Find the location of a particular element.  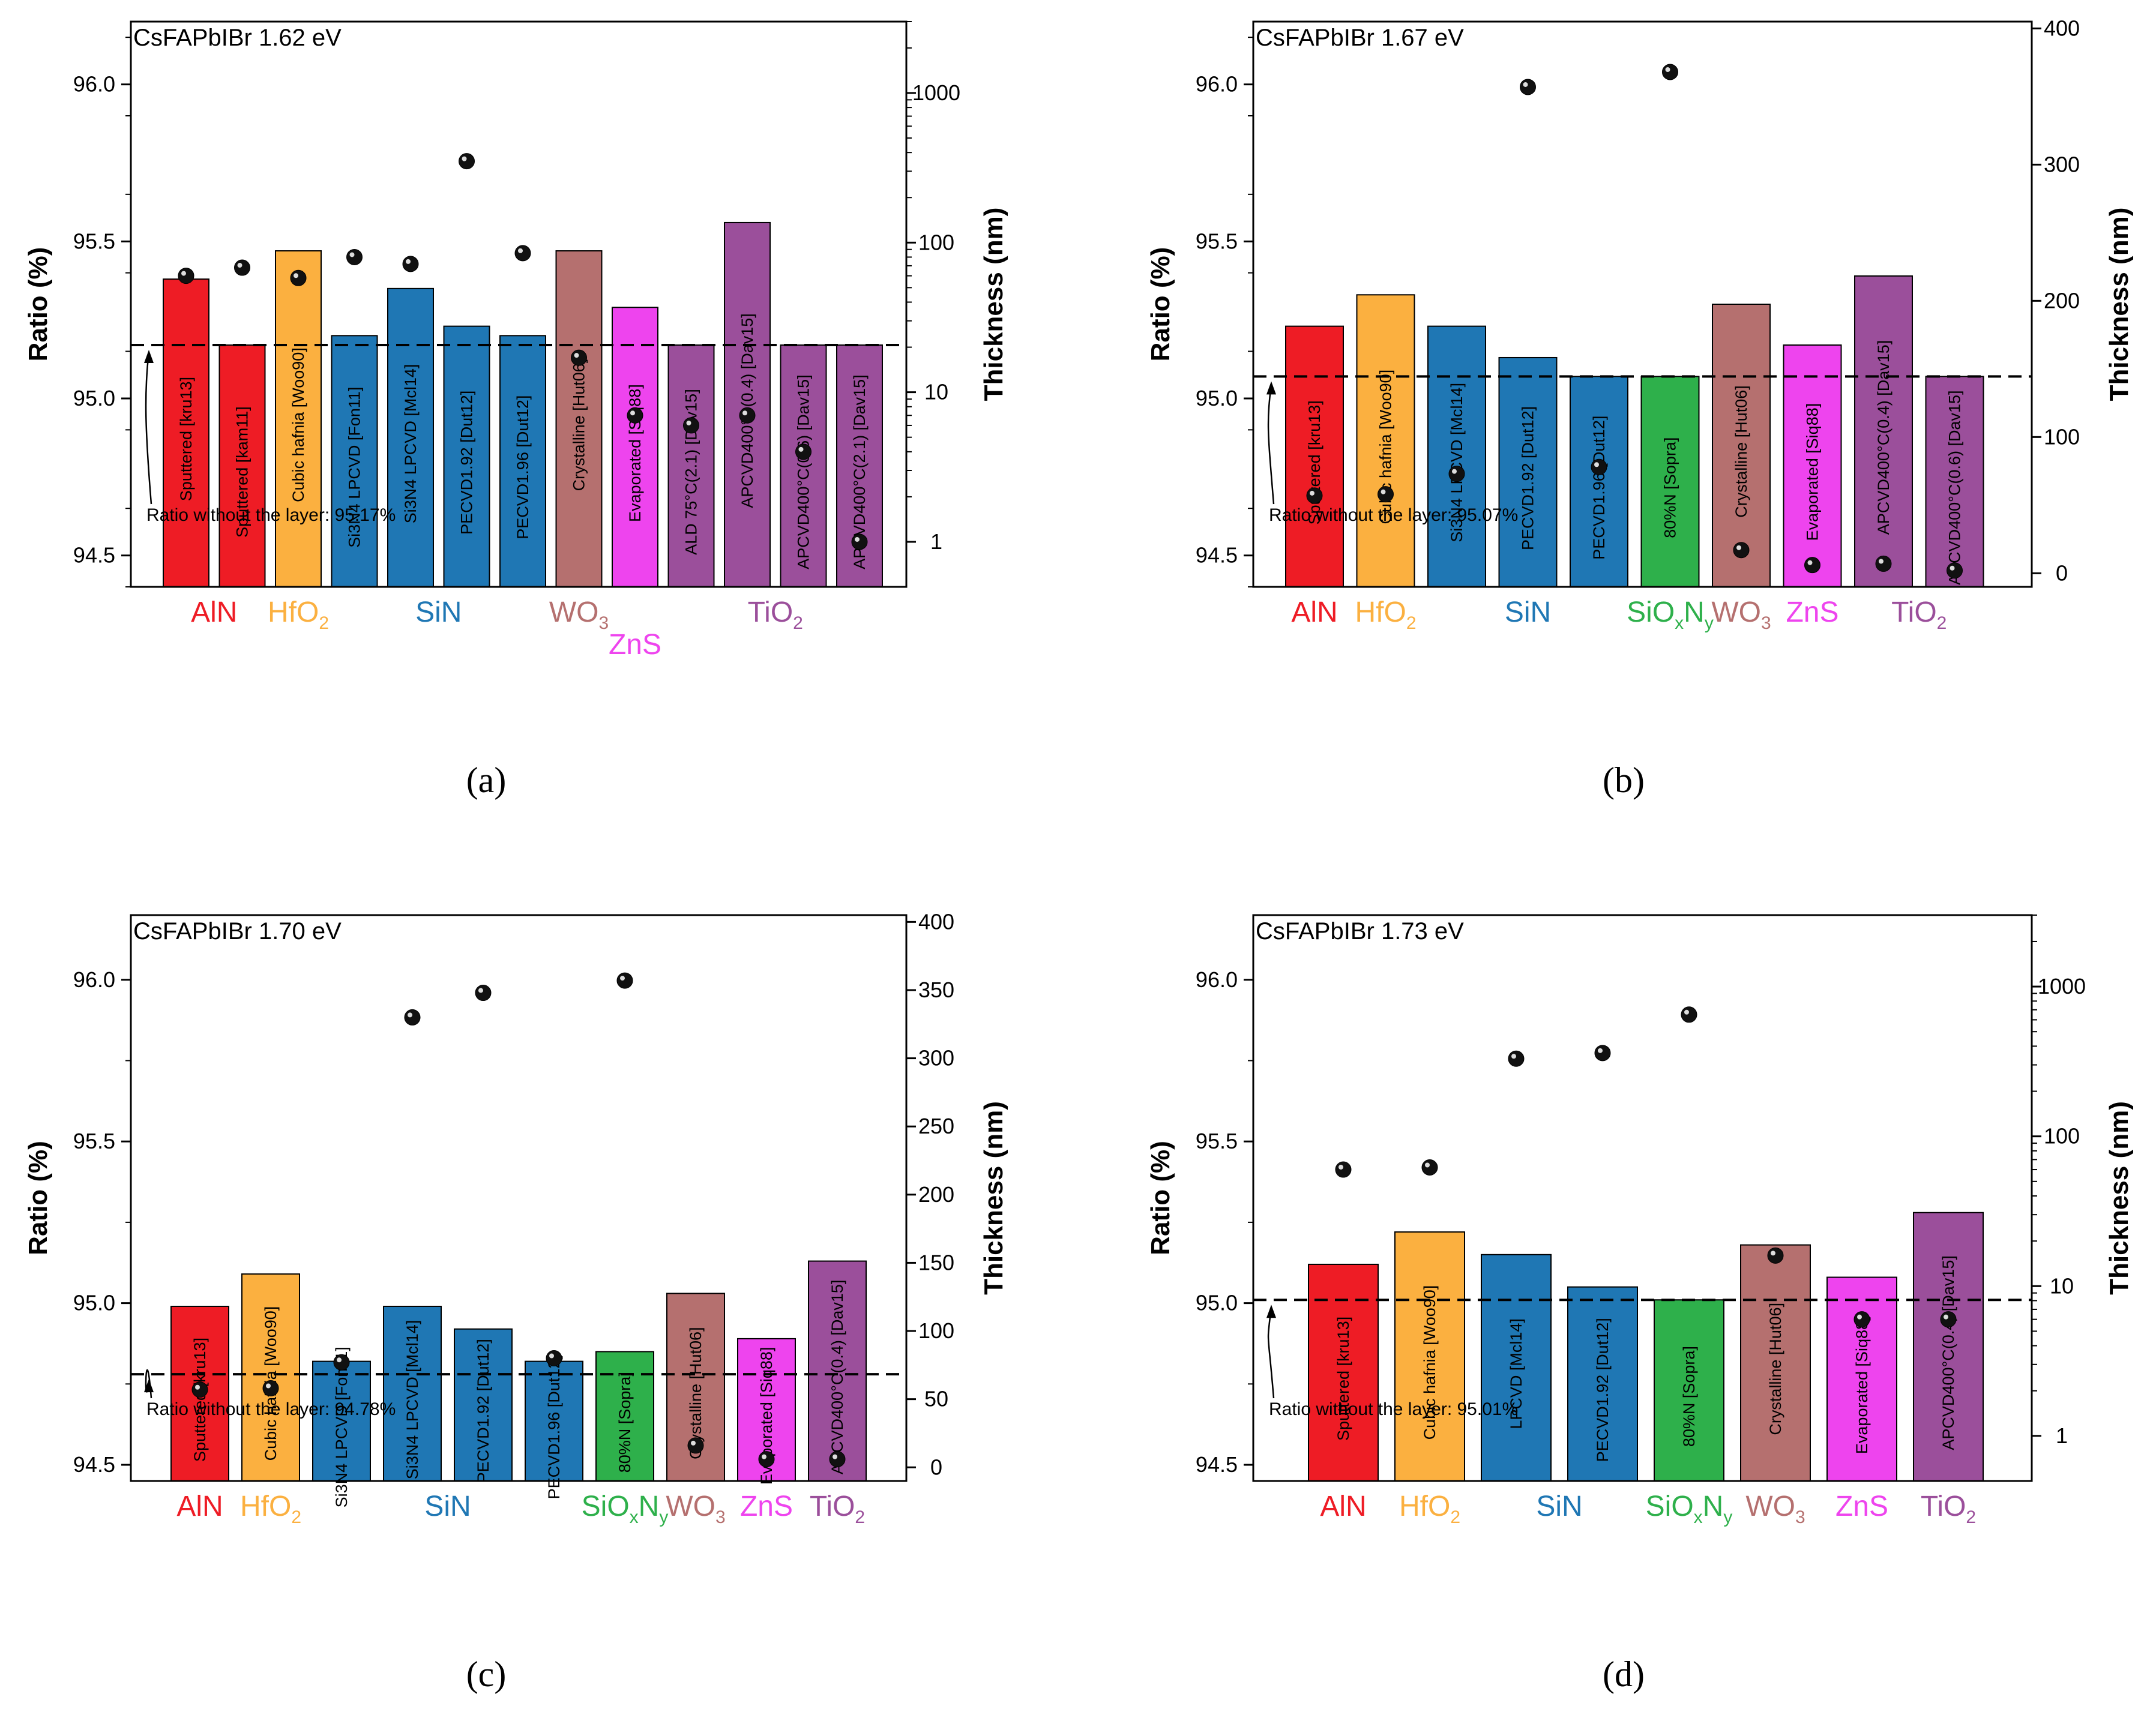

y2-tick-label-3: 1000 is located at coordinates (936, 92).